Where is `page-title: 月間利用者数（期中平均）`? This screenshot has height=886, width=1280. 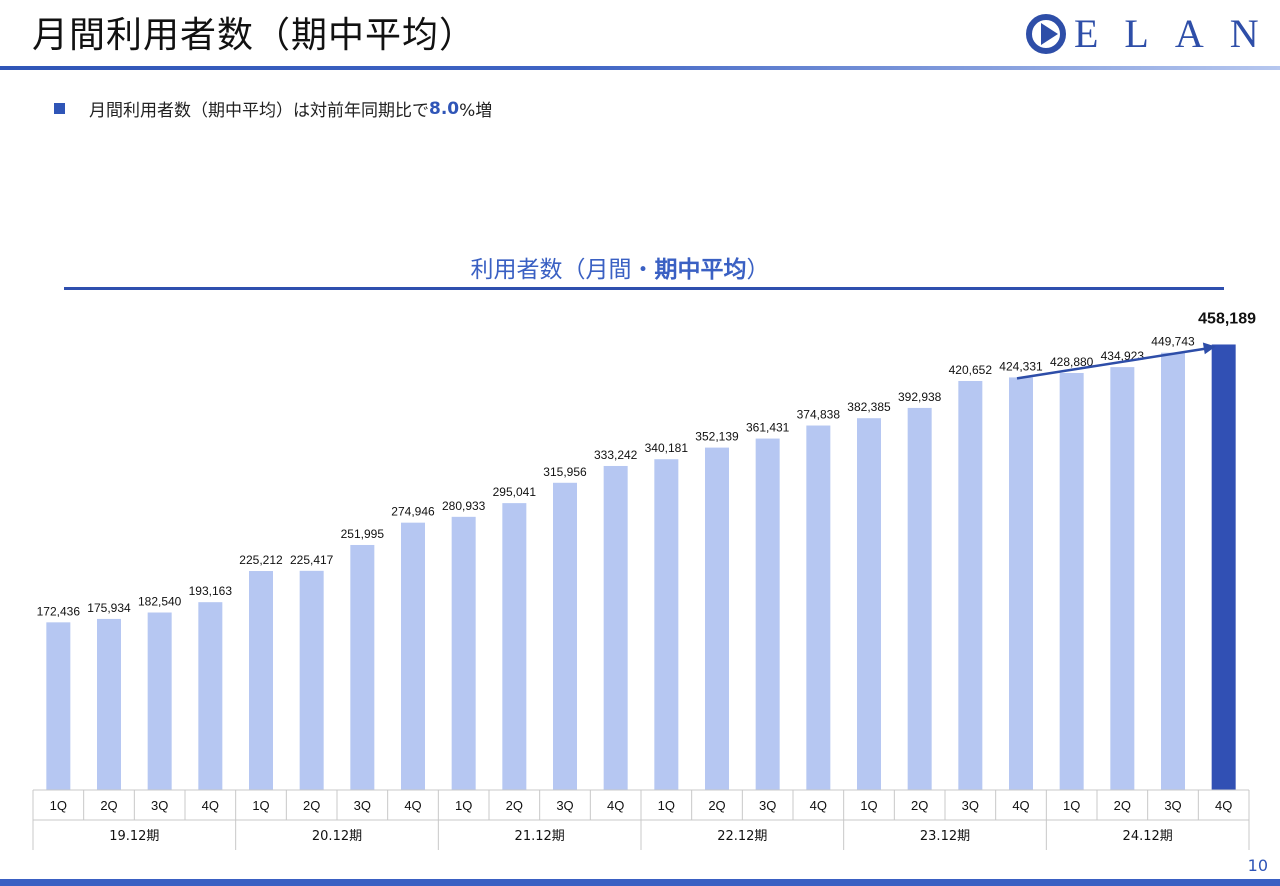
page-title: 月間利用者数（期中平均） is located at coordinates (254, 35).